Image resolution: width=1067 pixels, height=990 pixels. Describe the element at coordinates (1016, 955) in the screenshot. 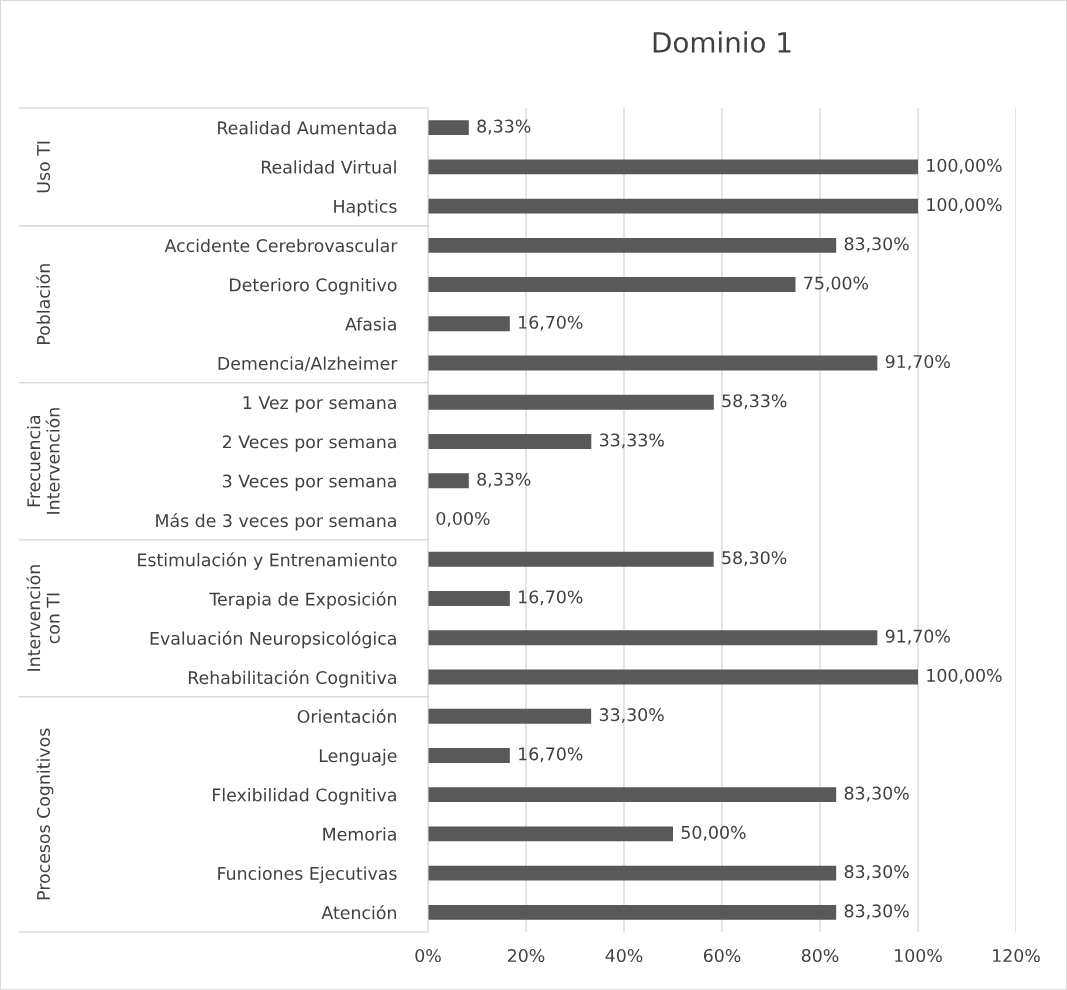

I see `x-tick-label: 120%` at that location.